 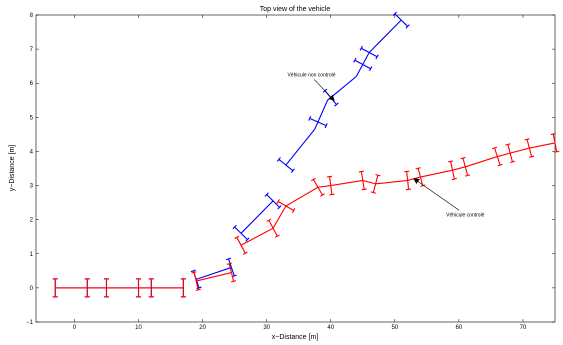 I want to click on x-tick-label: 70, so click(x=523, y=328).